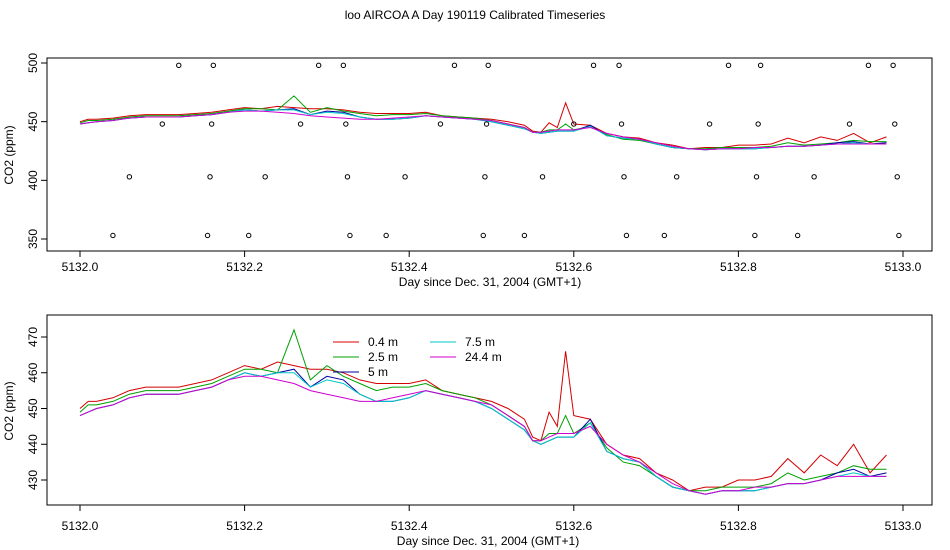 This screenshot has width=950, height=550. What do you see at coordinates (33, 337) in the screenshot?
I see `bottom-y-tick-label: 470` at bounding box center [33, 337].